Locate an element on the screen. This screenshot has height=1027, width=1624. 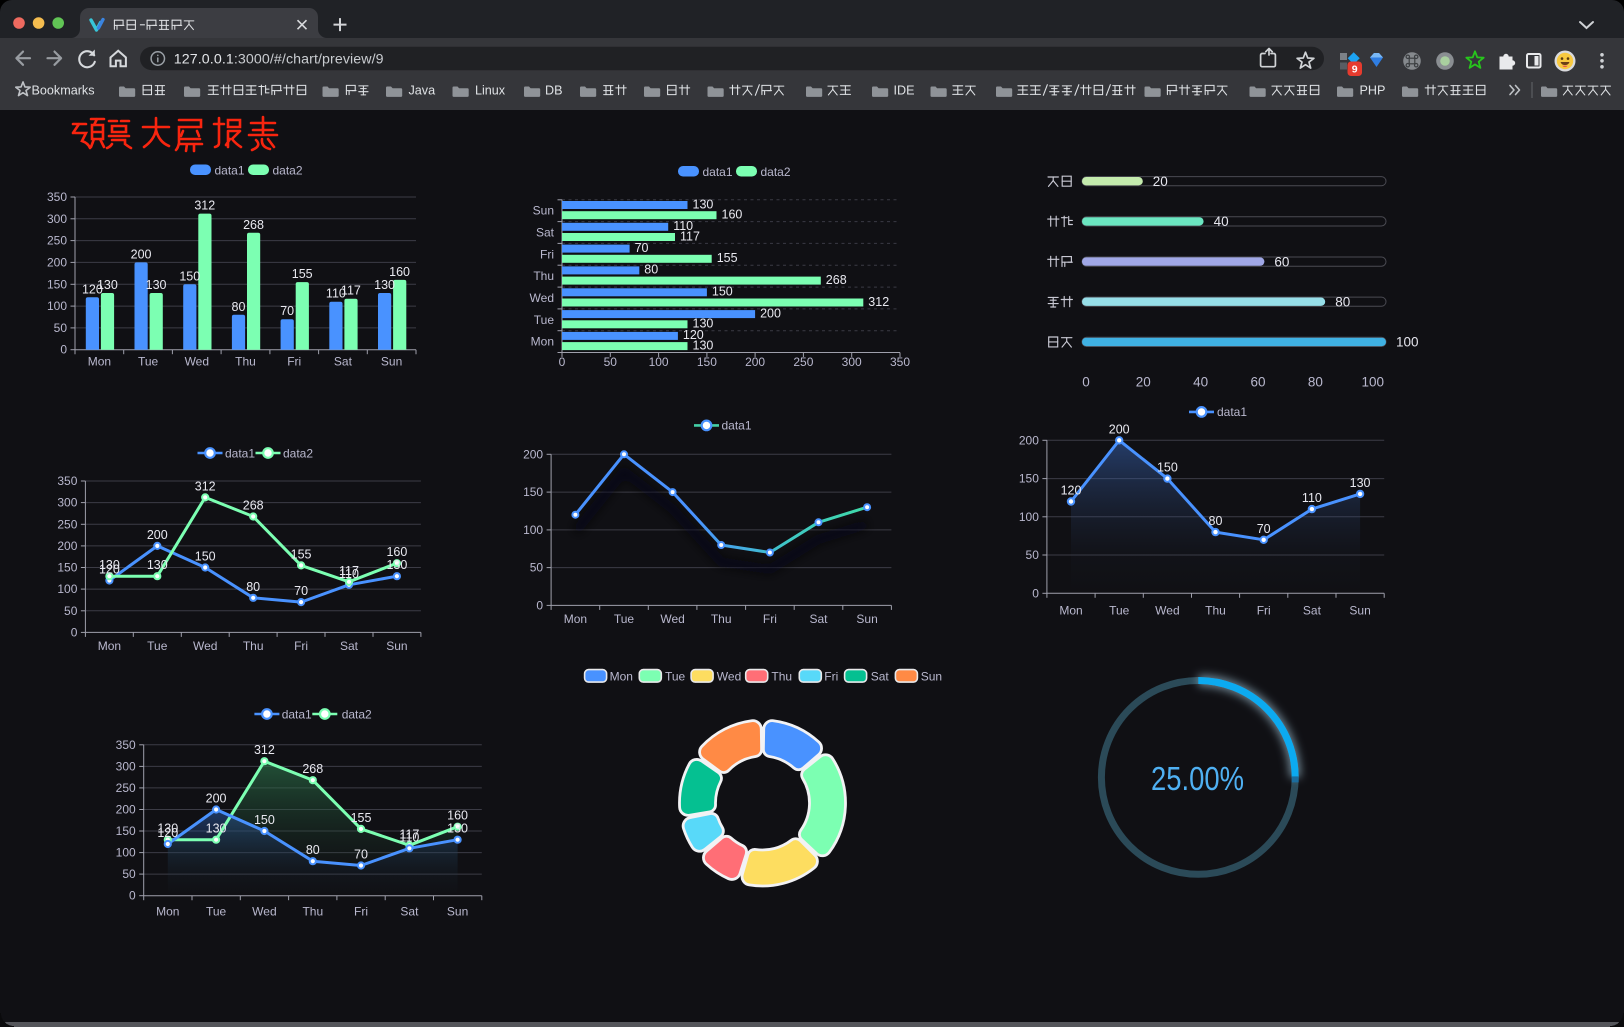
svg-text: 9 is located at coordinates (1355, 70).